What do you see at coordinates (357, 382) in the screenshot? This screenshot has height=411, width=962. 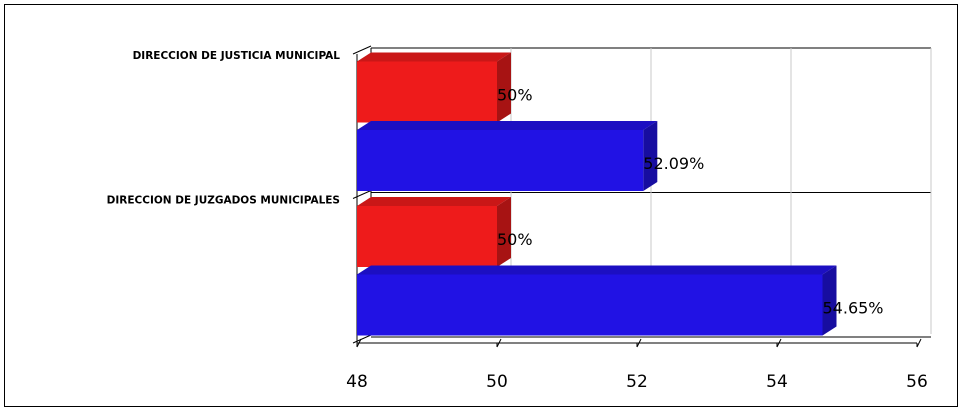 I see `x-tick-label: 48` at bounding box center [357, 382].